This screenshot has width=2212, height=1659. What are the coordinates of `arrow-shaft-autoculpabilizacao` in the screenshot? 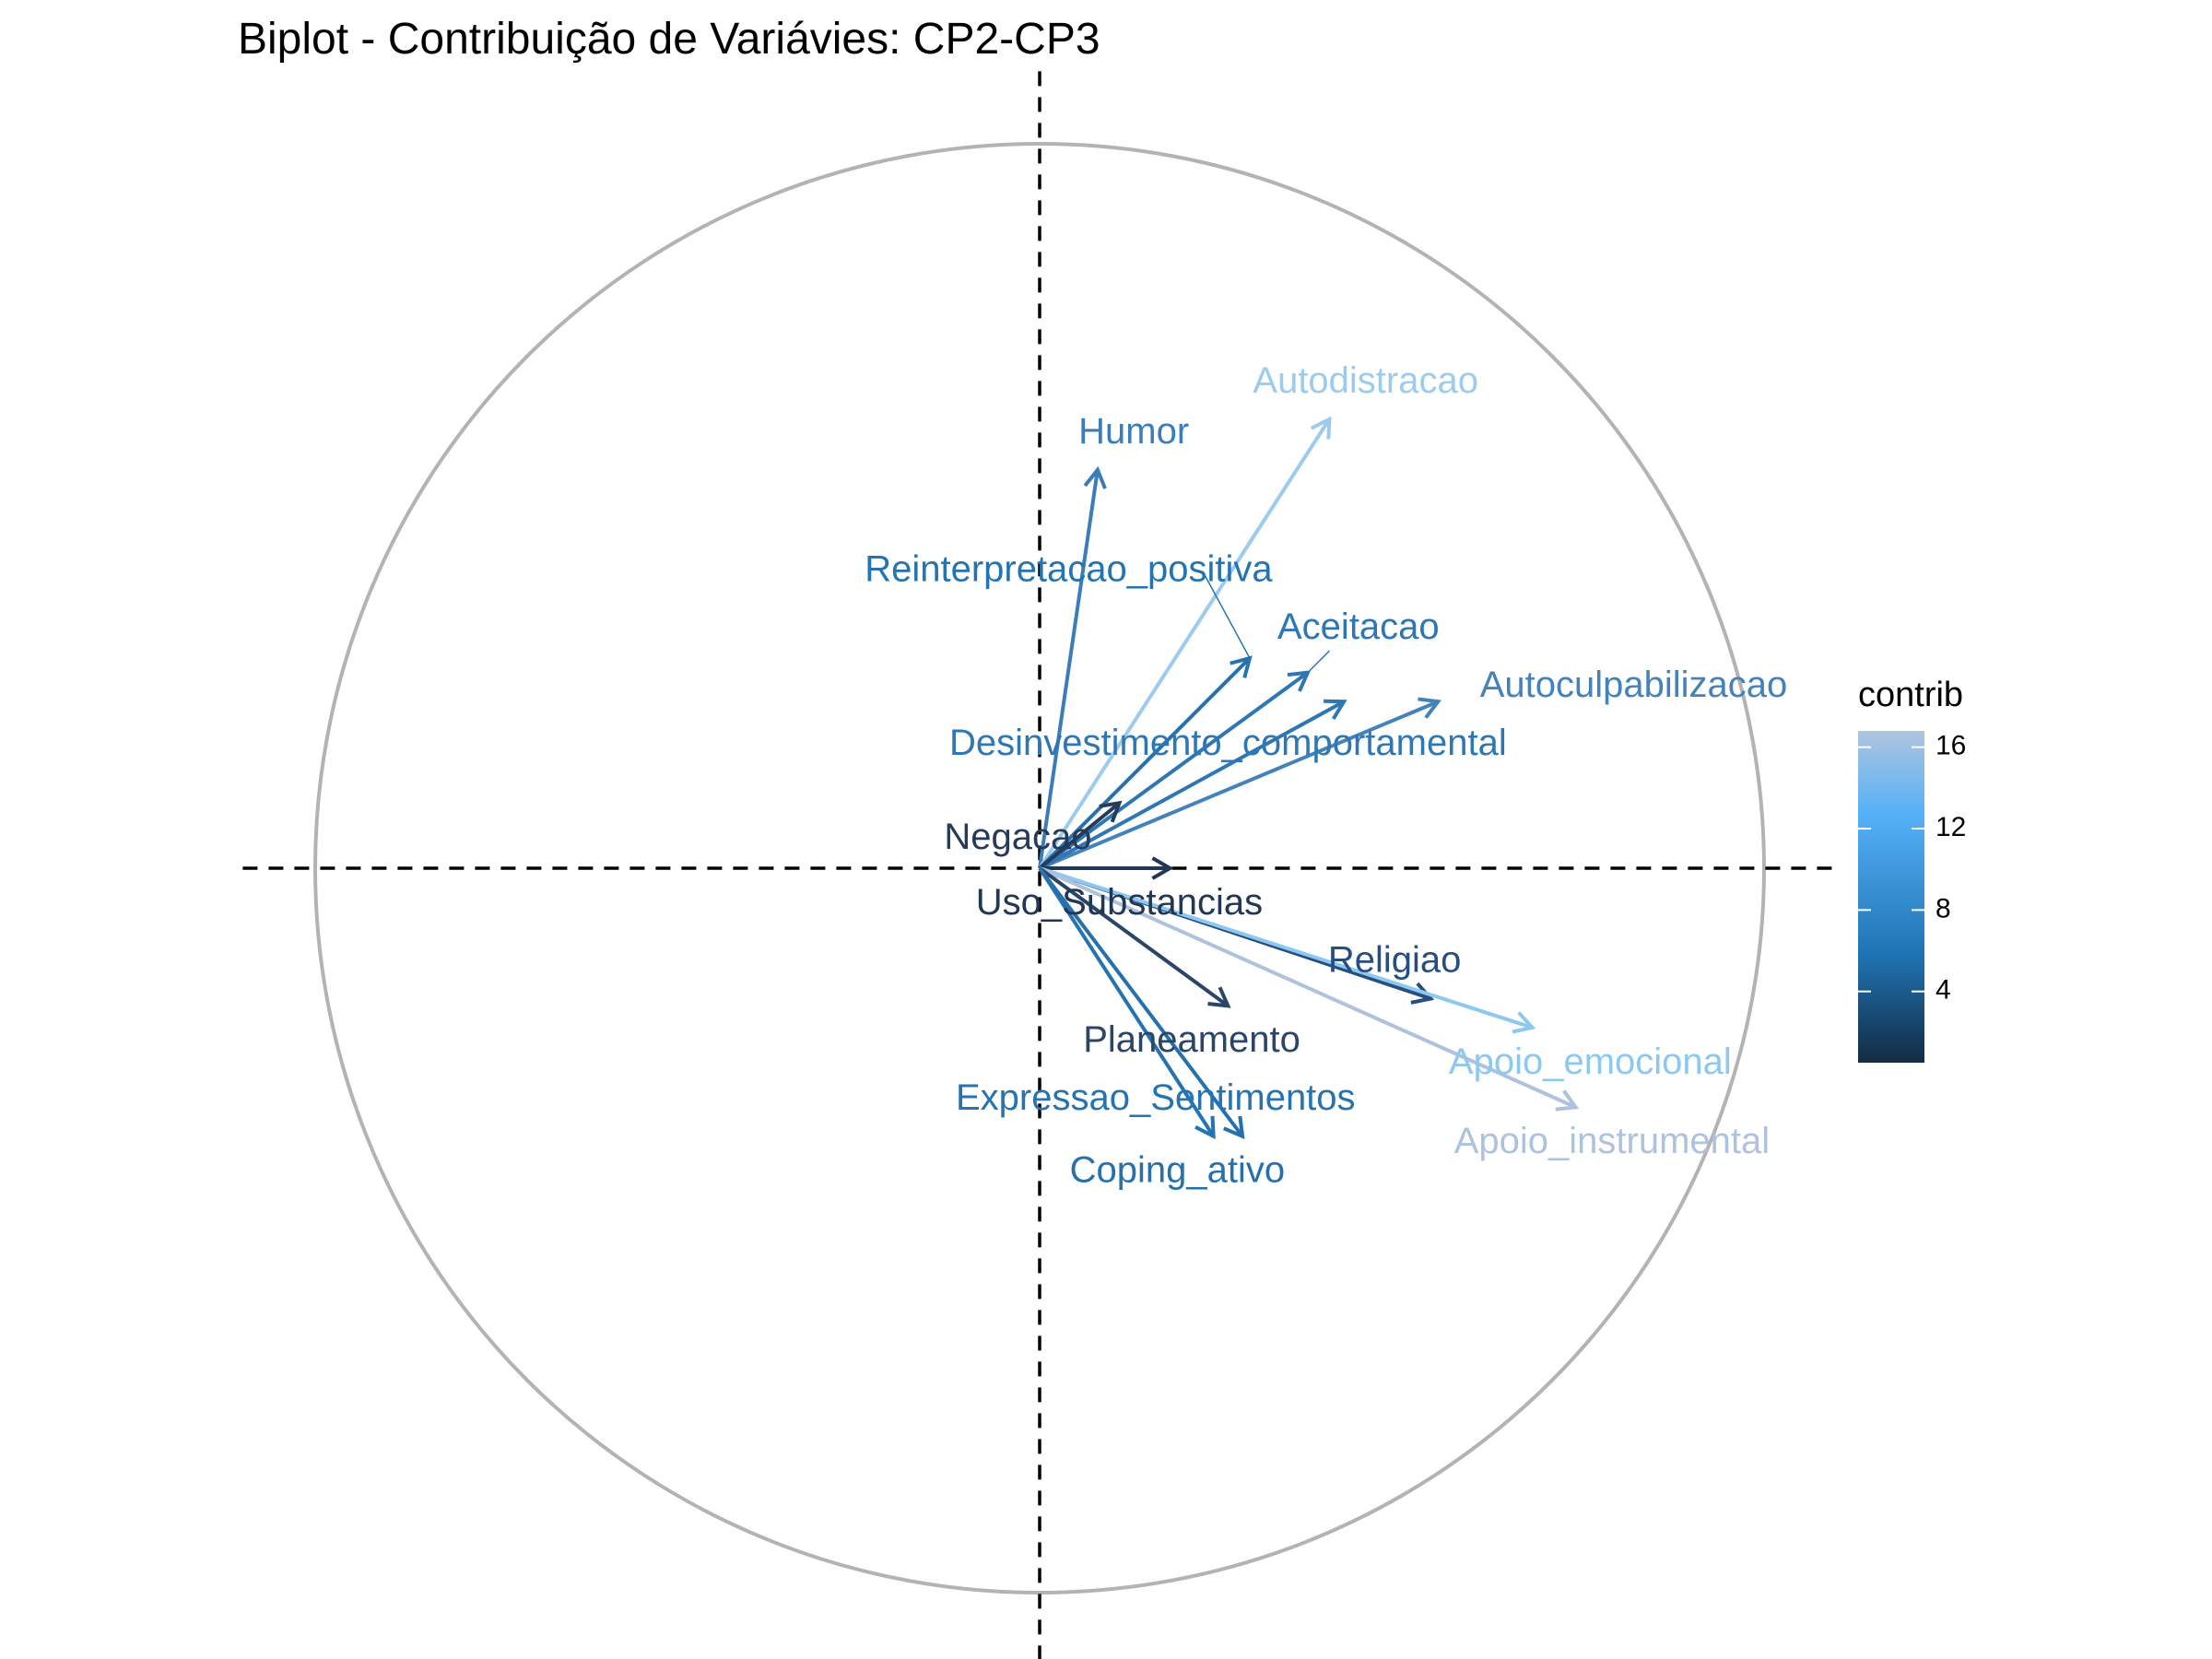 It's located at (1239, 785).